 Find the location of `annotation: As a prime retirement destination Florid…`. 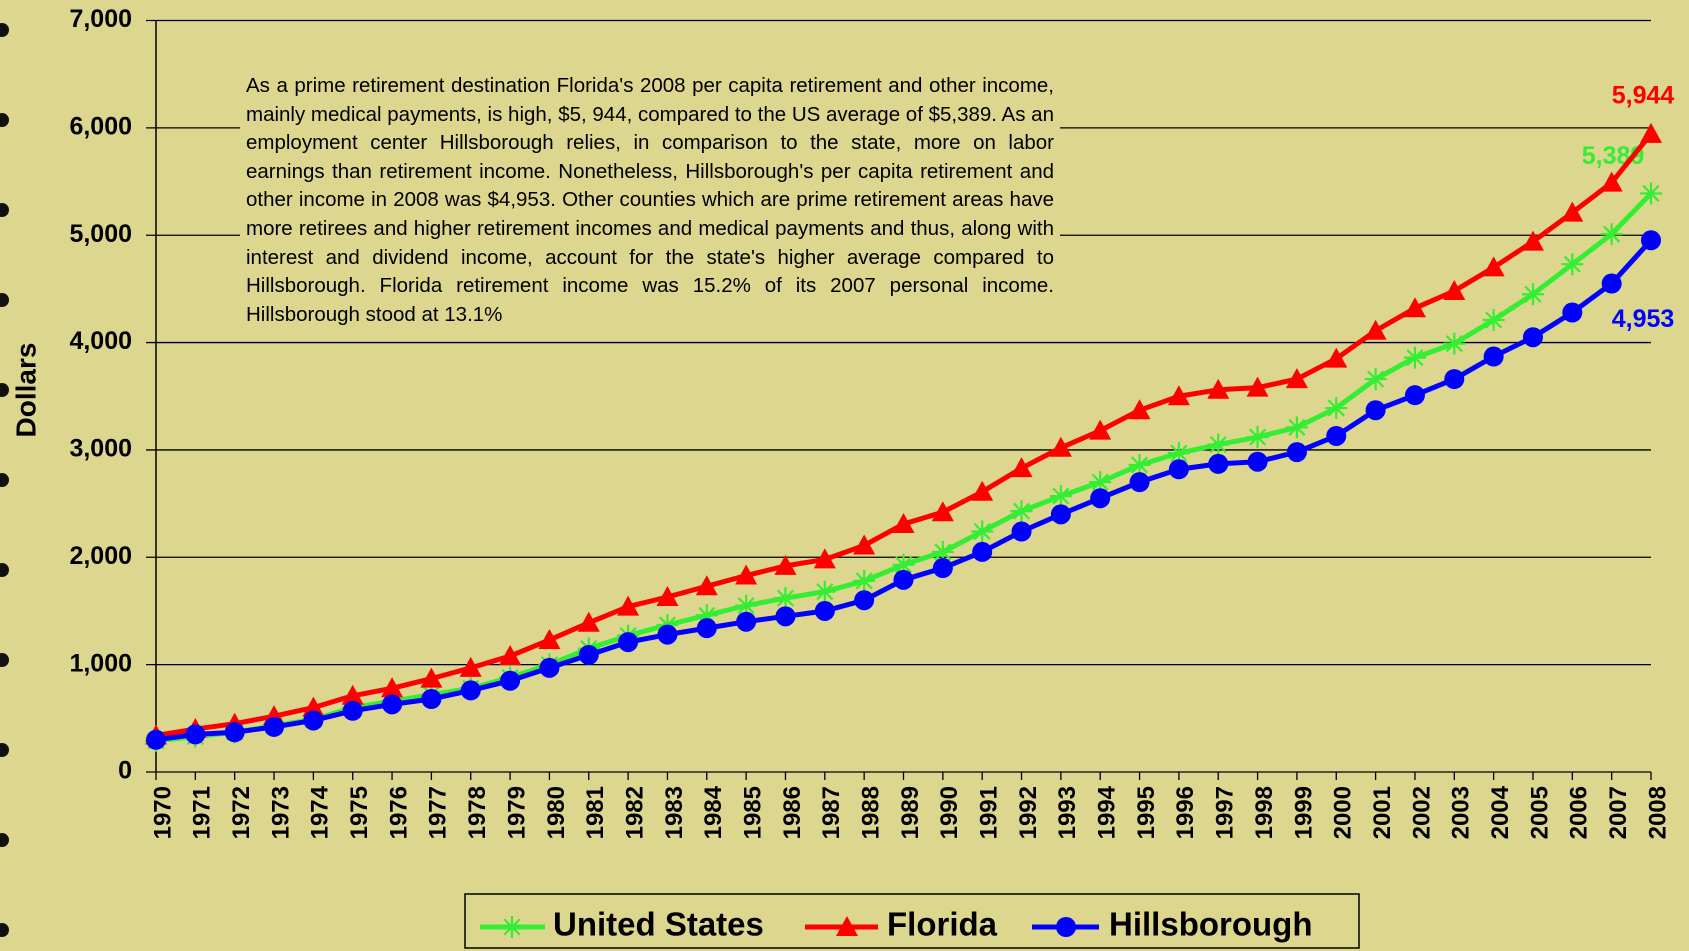

annotation: As a prime retirement destination Florid… is located at coordinates (650, 201).